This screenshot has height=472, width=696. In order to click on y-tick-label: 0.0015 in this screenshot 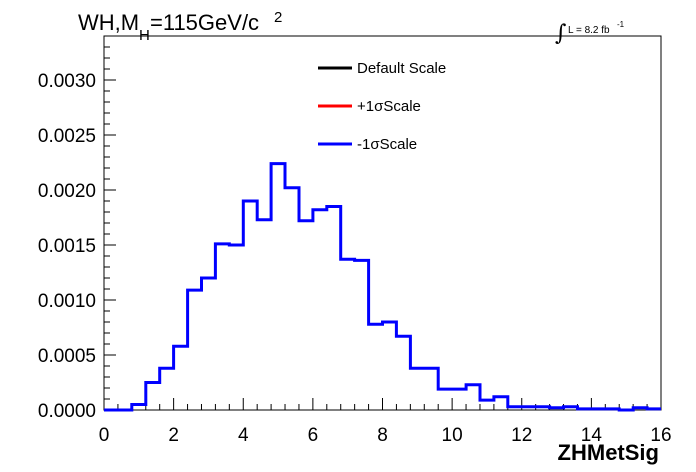, I will do `click(67, 246)`.